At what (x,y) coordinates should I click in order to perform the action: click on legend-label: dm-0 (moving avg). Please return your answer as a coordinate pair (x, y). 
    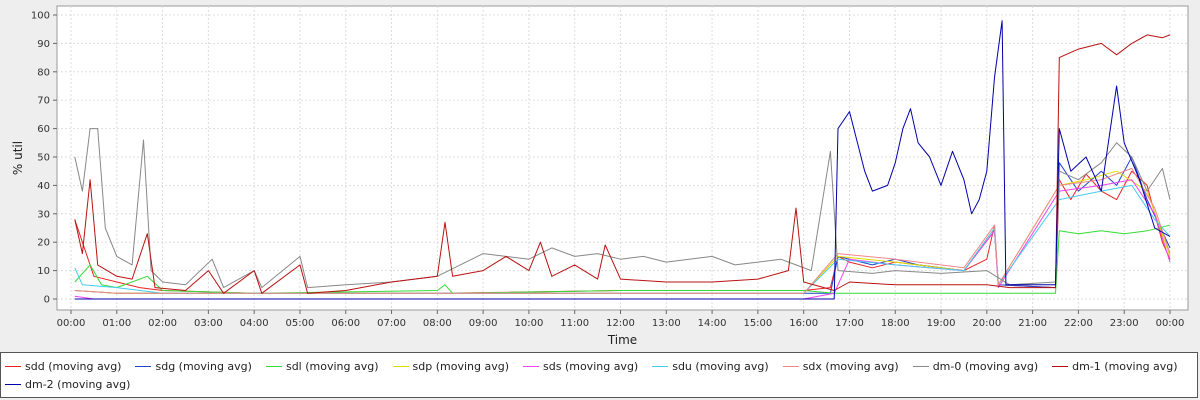
    Looking at the image, I should click on (985, 366).